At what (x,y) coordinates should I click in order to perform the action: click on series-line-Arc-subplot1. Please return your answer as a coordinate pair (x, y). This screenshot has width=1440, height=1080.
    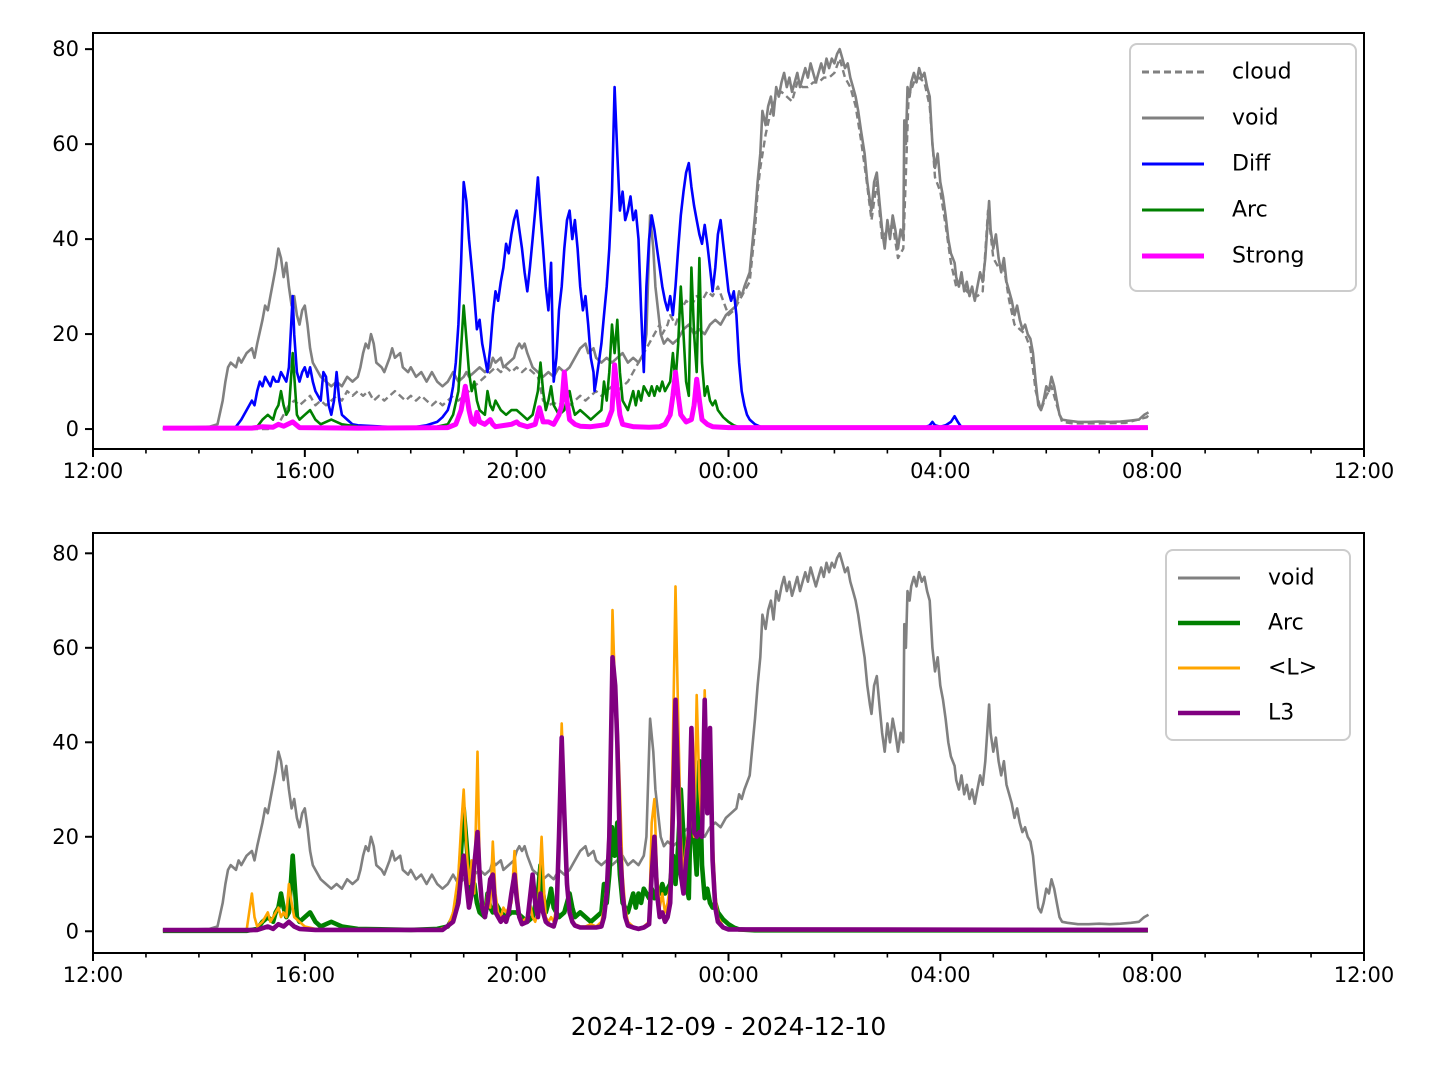
    Looking at the image, I should click on (655, 343).